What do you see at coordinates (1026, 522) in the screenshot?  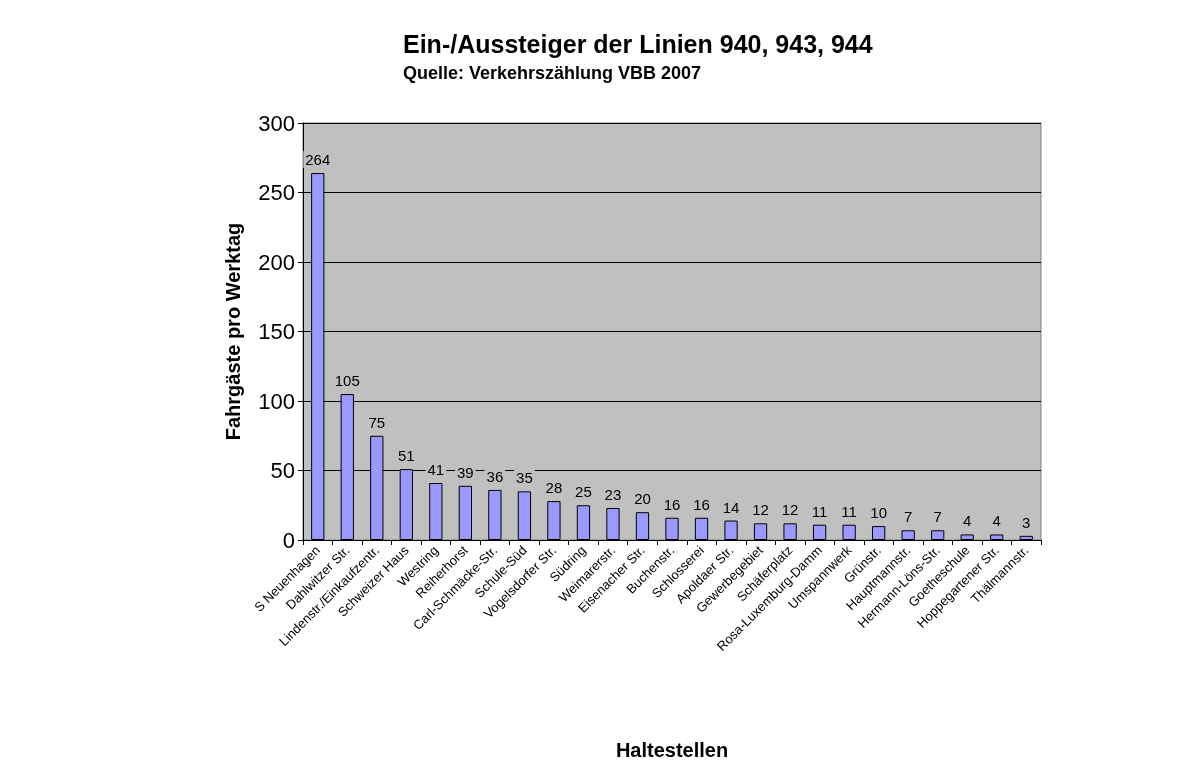 I see `data-label: 3` at bounding box center [1026, 522].